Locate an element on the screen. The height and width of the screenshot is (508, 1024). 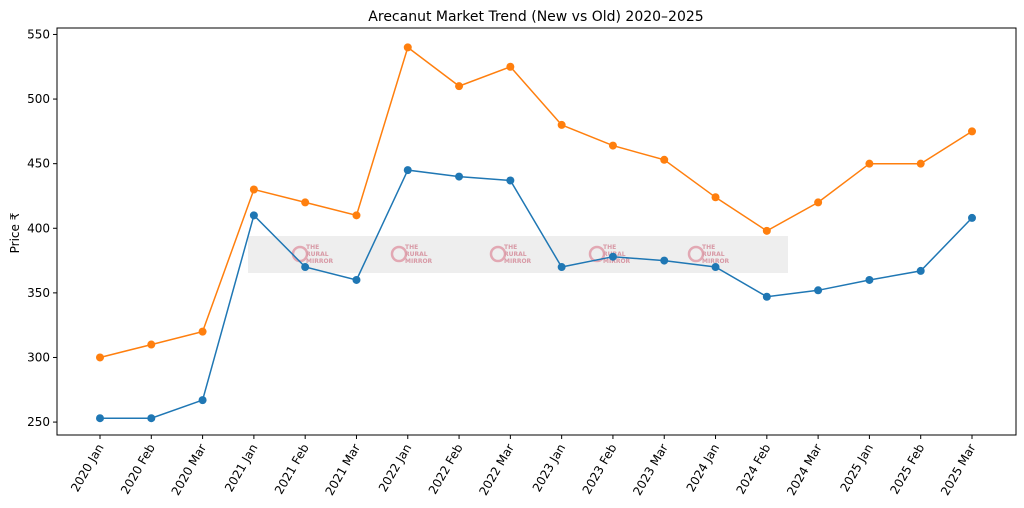
x-tick-label: 2022 Mar is located at coordinates (496, 469).